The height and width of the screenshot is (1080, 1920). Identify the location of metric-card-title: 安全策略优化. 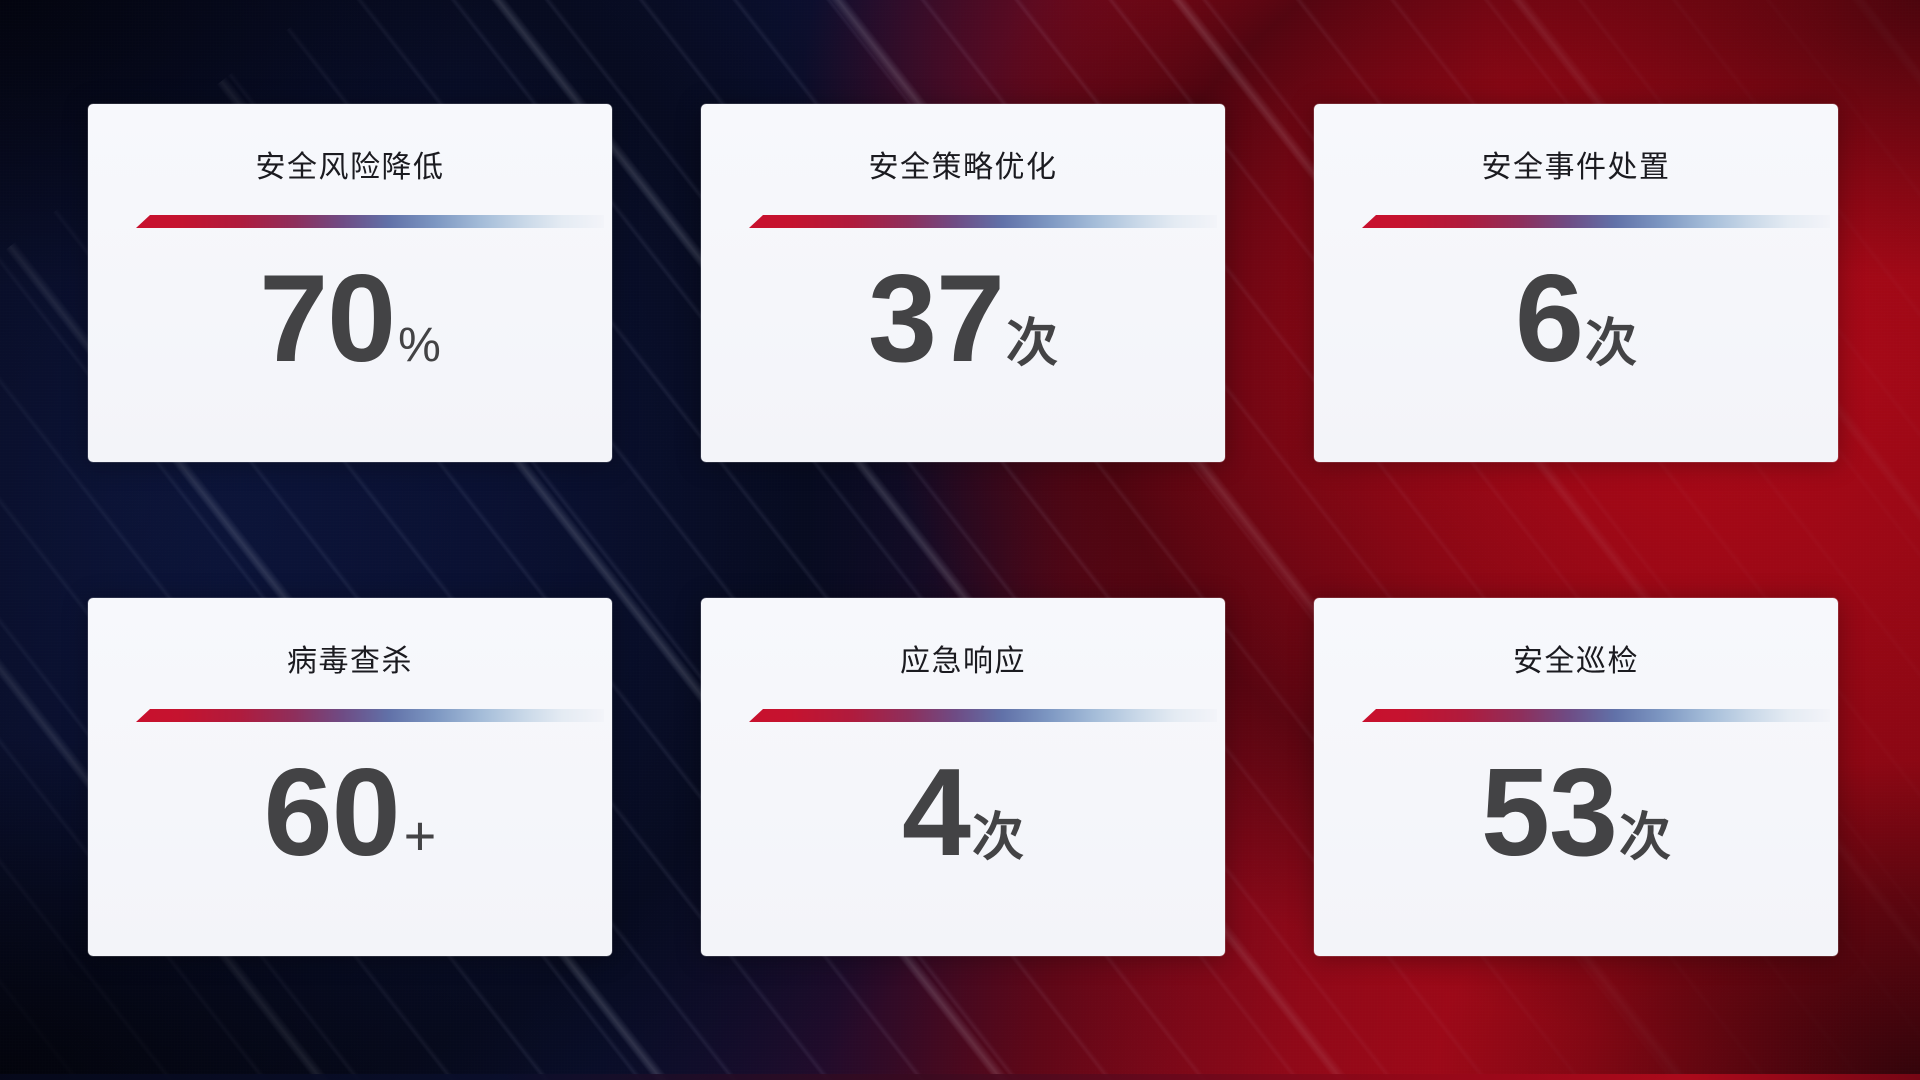
(963, 167).